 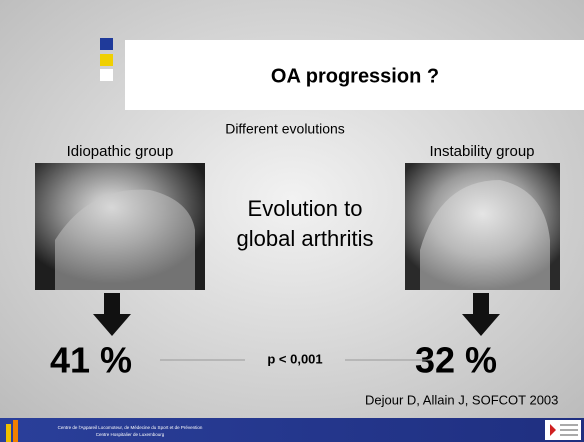 I want to click on footer-bar, so click(x=292, y=430).